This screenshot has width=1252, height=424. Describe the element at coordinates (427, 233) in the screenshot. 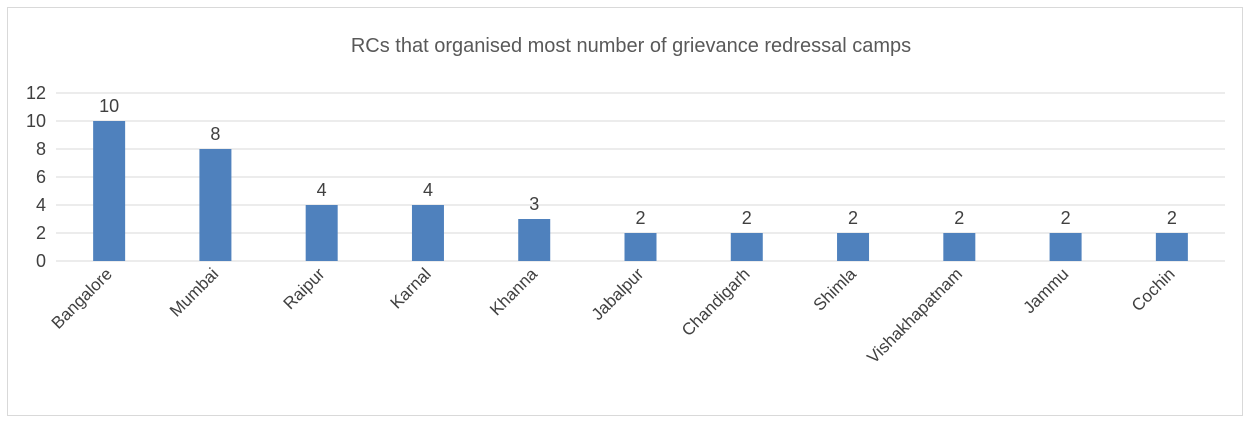

I see `bar-karnal` at that location.